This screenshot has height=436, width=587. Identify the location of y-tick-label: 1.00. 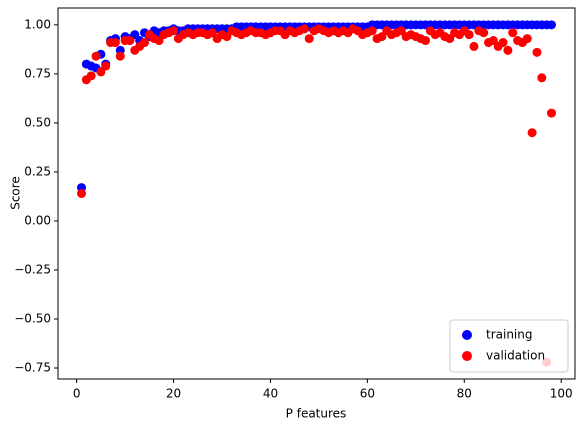
(37, 24).